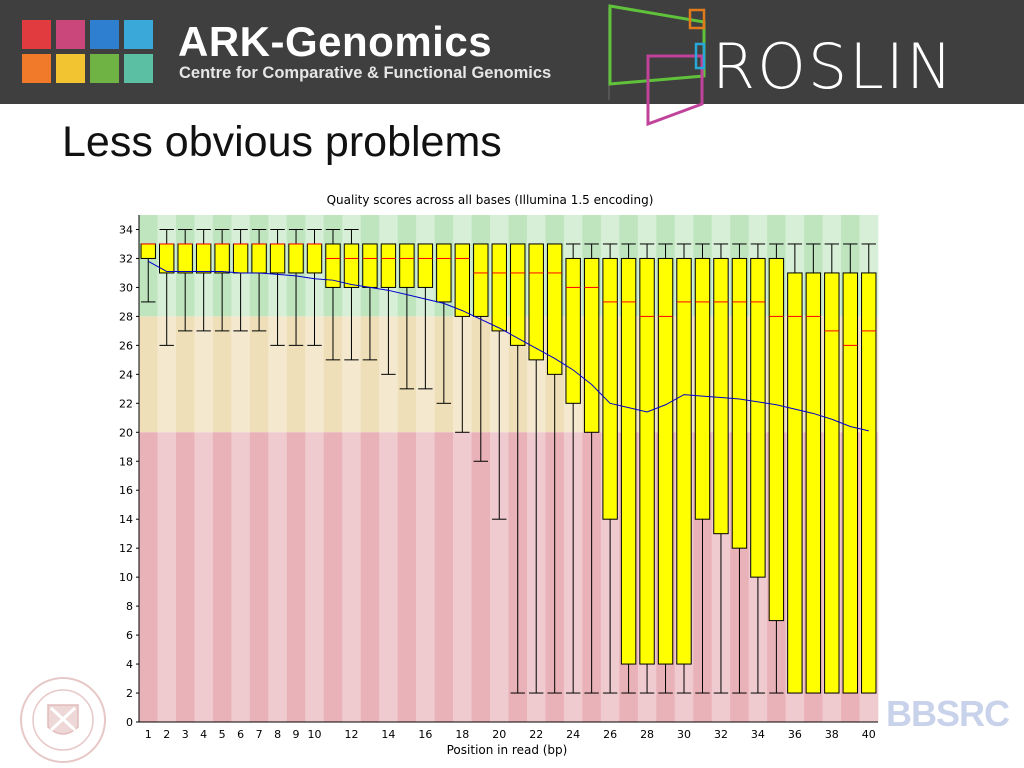 The width and height of the screenshot is (1024, 768). I want to click on x-tick-label: 8, so click(277, 734).